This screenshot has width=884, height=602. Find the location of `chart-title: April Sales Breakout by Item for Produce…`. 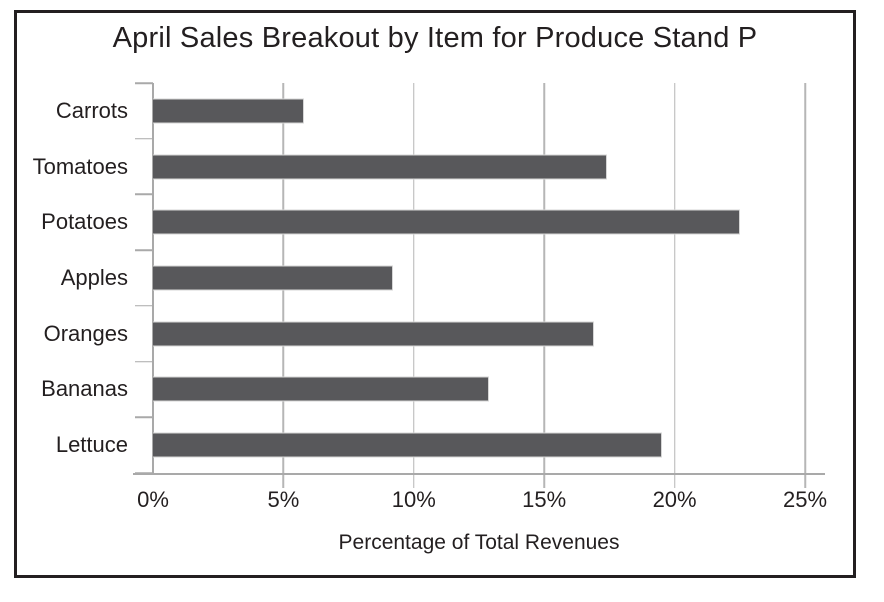

chart-title: April Sales Breakout by Item for Produce… is located at coordinates (435, 38).